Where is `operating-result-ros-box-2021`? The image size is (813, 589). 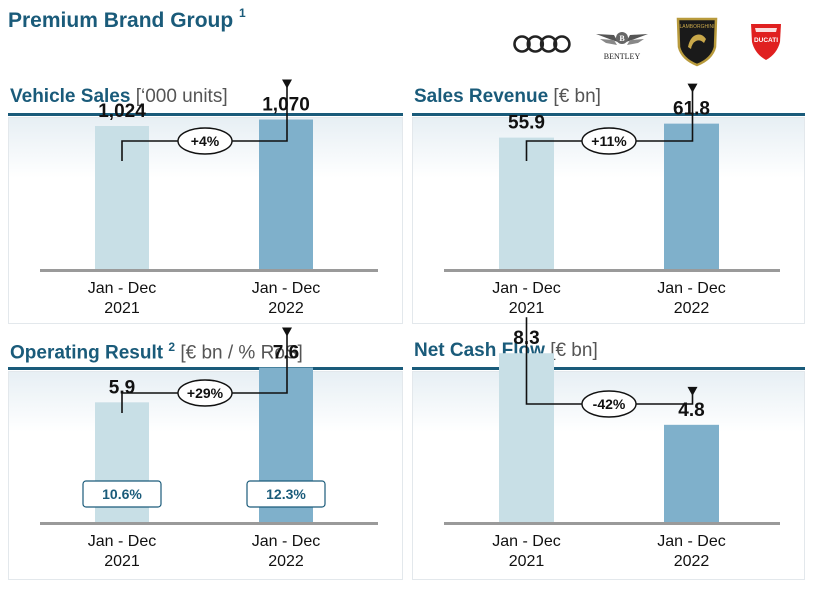 operating-result-ros-box-2021 is located at coordinates (122, 494).